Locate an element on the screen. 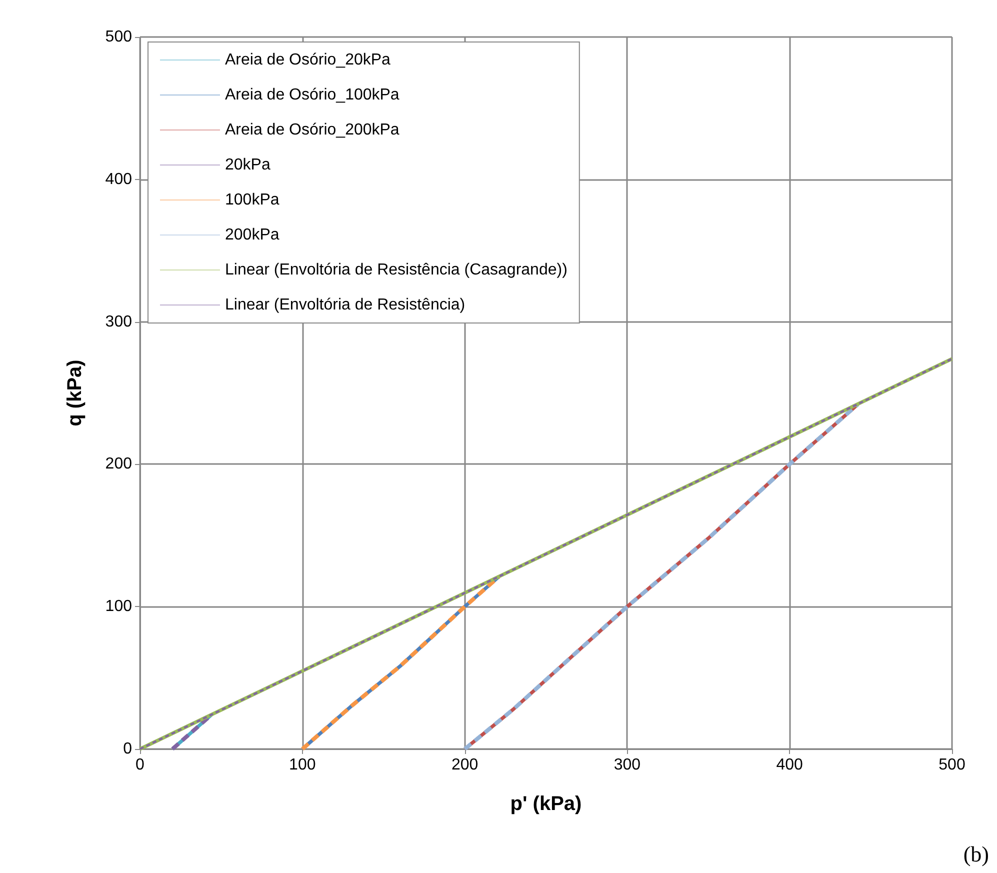 Image resolution: width=997 pixels, height=873 pixels. text: (b) is located at coordinates (976, 854).